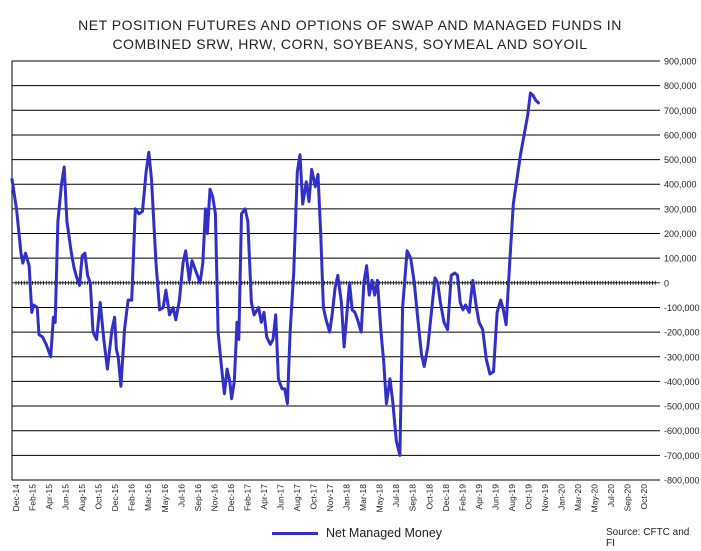 The image size is (701, 551). Describe the element at coordinates (363, 497) in the screenshot. I see `x-tick-label: Mar-18` at that location.